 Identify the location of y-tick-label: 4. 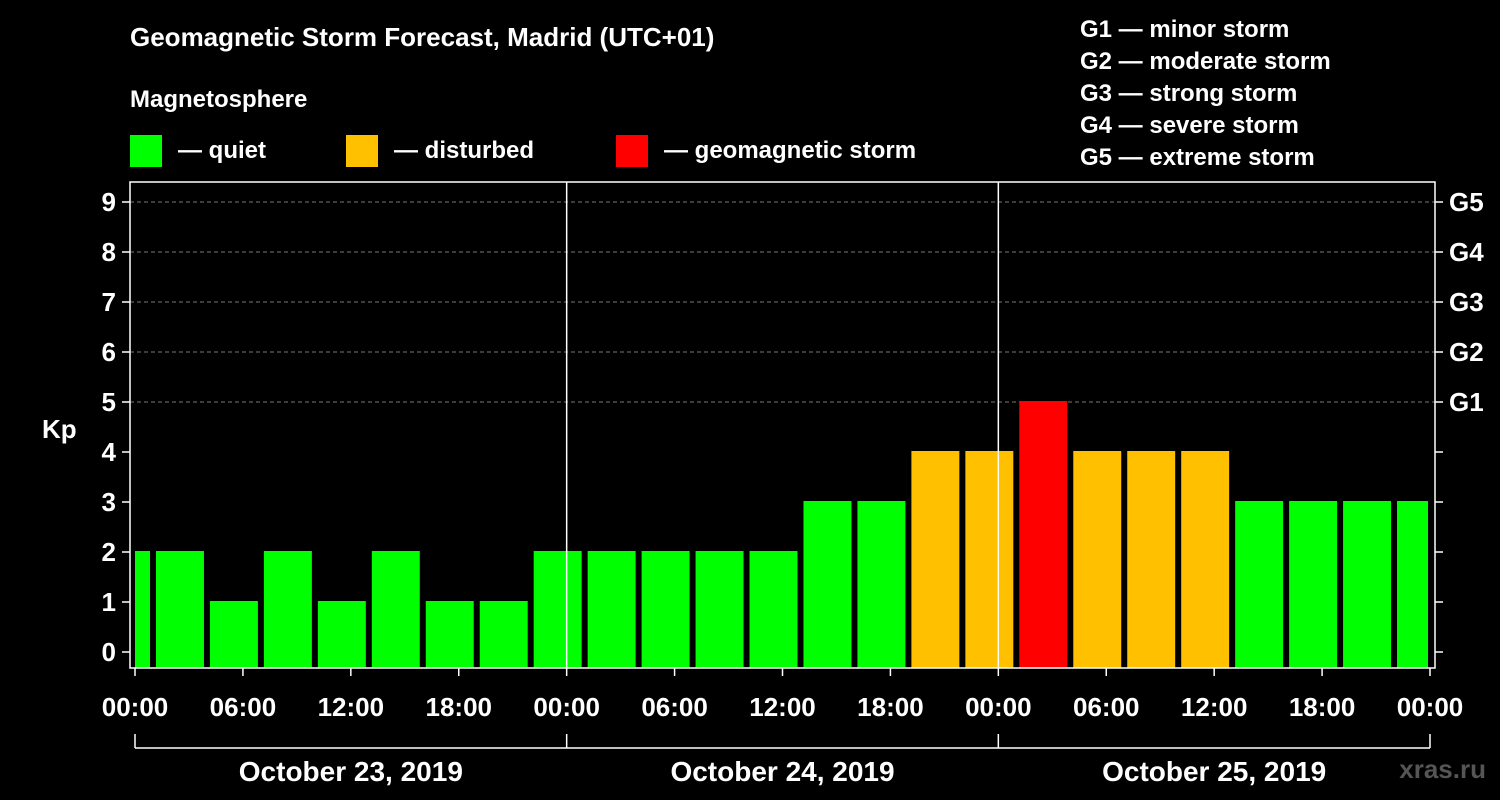
(109, 452).